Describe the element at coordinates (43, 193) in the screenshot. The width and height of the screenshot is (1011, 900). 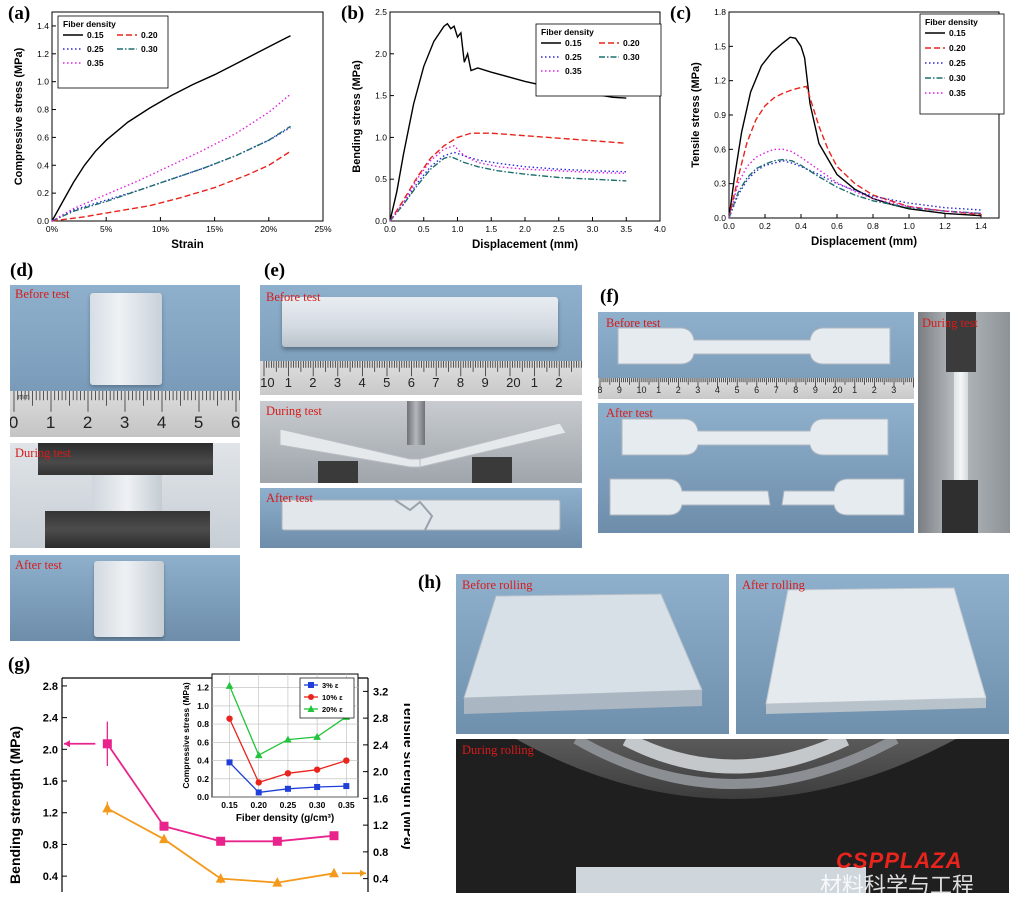
I see `y-tick-label: 0.2` at that location.